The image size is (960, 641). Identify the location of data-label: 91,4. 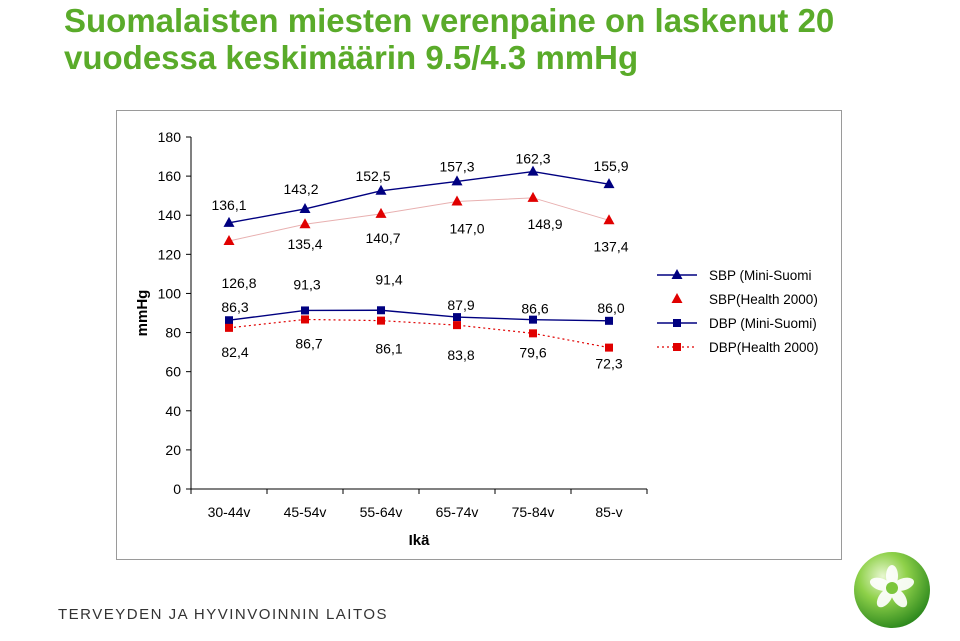
(388, 279).